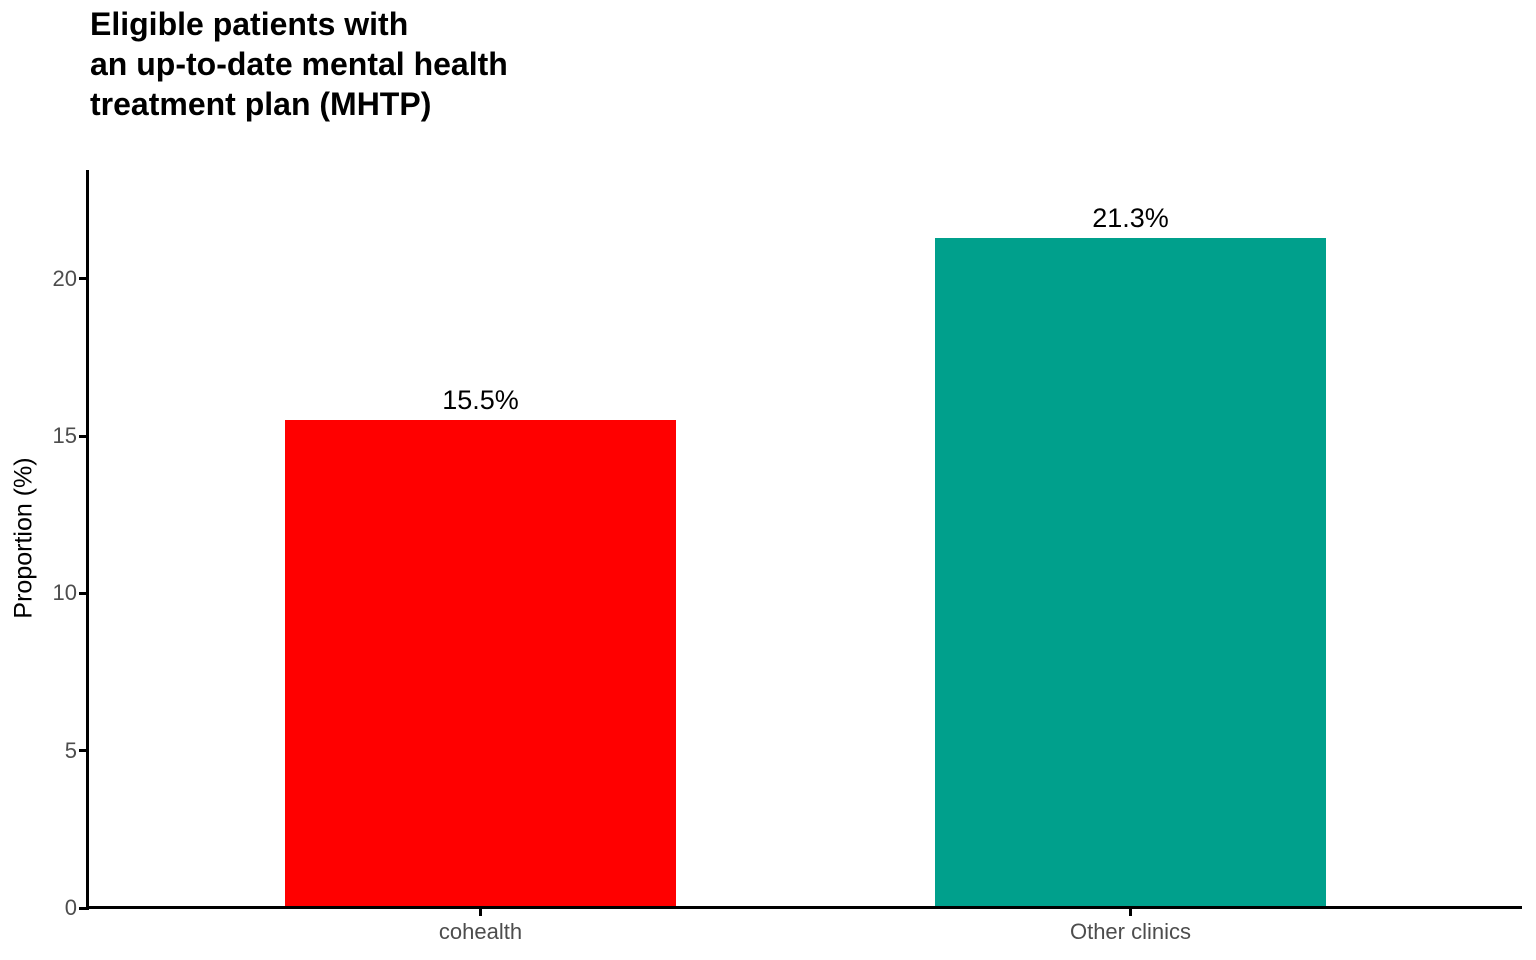 This screenshot has width=1536, height=960. Describe the element at coordinates (480, 664) in the screenshot. I see `bar-cohealth` at that location.